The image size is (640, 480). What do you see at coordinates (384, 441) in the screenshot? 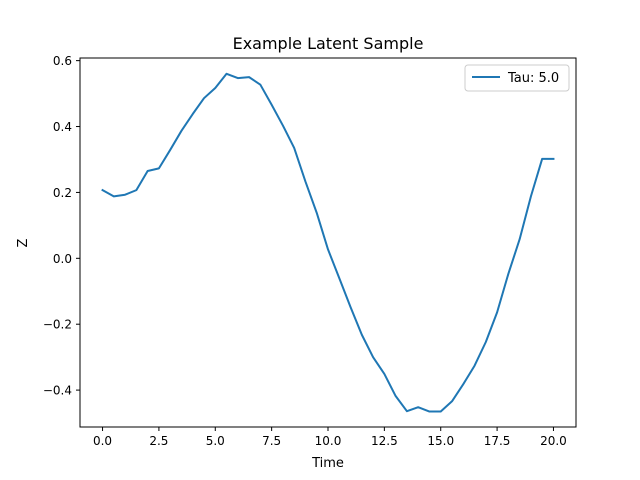
I see `x-tick-label: 12.5` at bounding box center [384, 441].